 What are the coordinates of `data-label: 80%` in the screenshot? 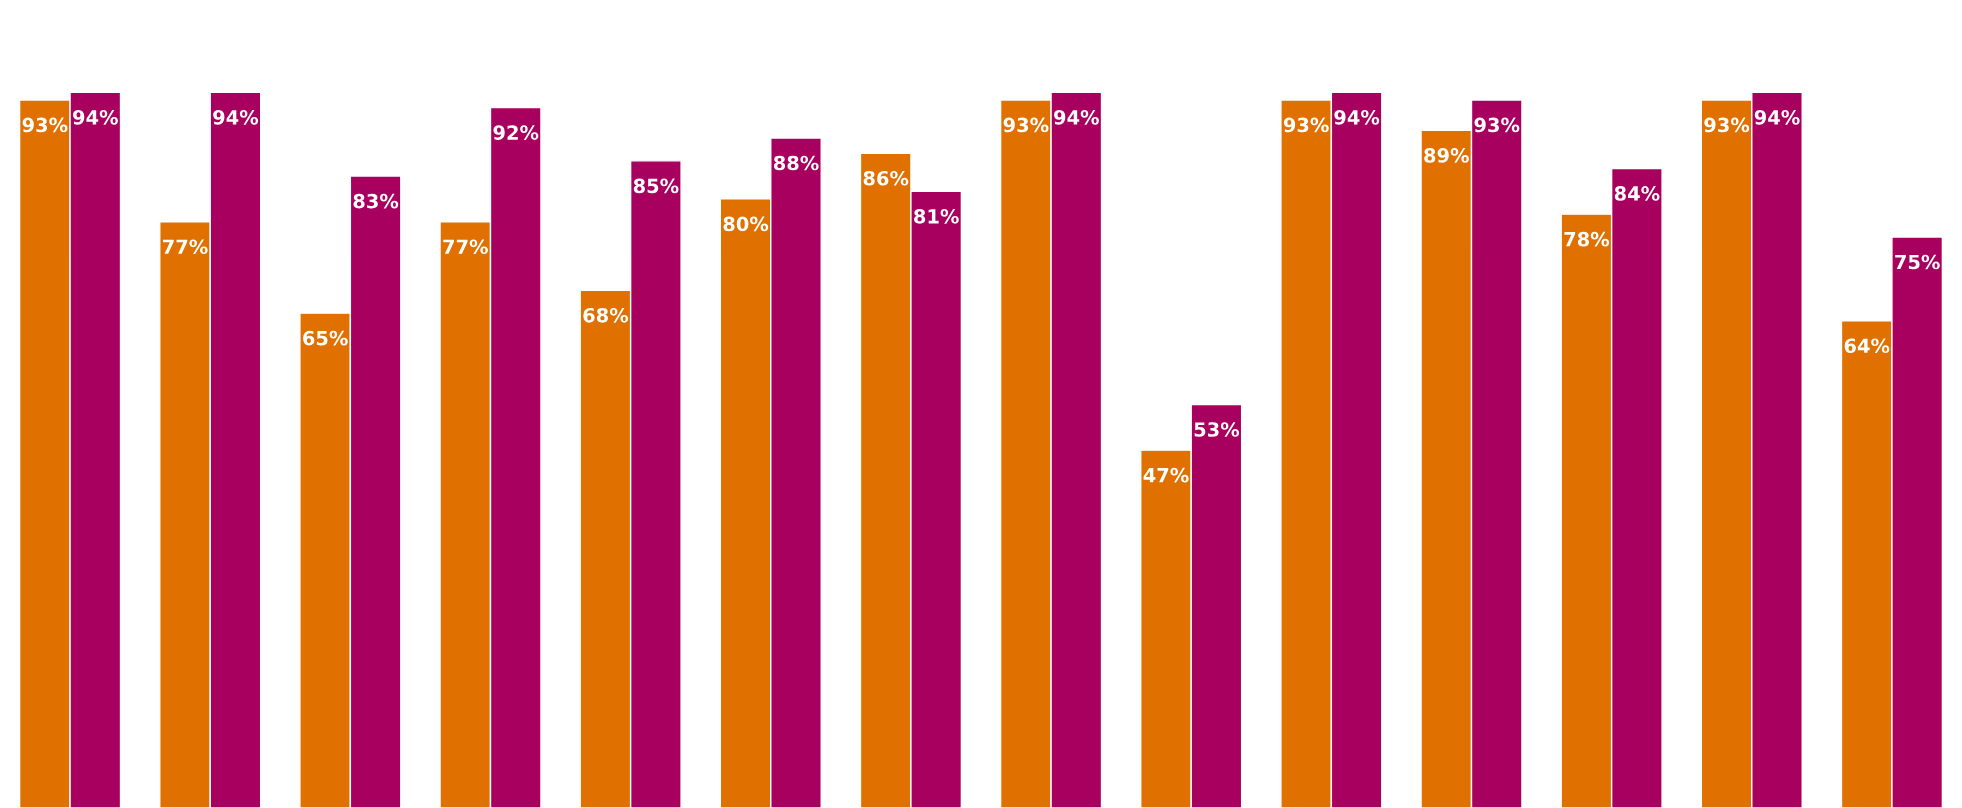 It's located at (746, 224).